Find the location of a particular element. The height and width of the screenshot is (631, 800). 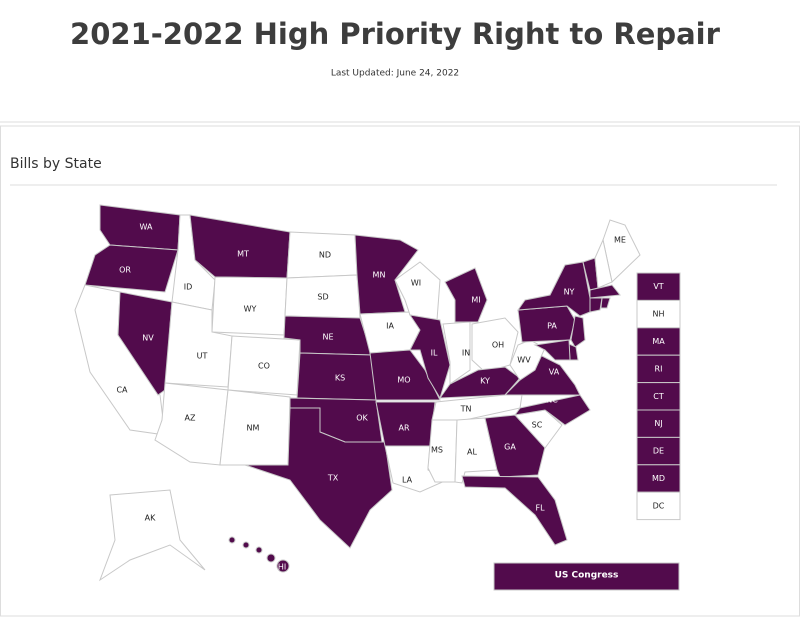

state-label: GA is located at coordinates (510, 447).